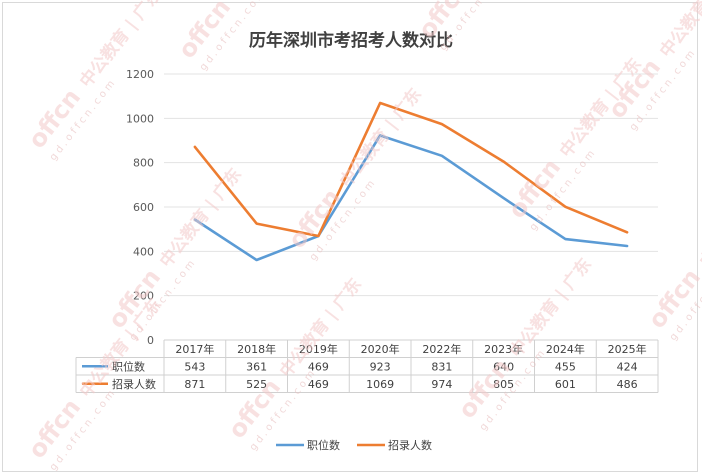  What do you see at coordinates (565, 367) in the screenshot?
I see `data-label: 455` at bounding box center [565, 367].